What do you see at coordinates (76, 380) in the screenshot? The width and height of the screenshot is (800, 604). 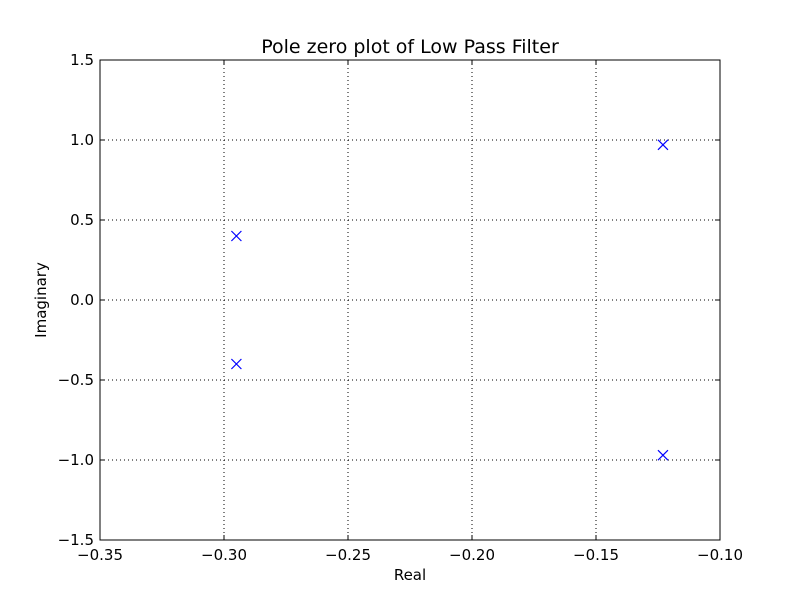 I see `y-tick-label: −0.5` at bounding box center [76, 380].